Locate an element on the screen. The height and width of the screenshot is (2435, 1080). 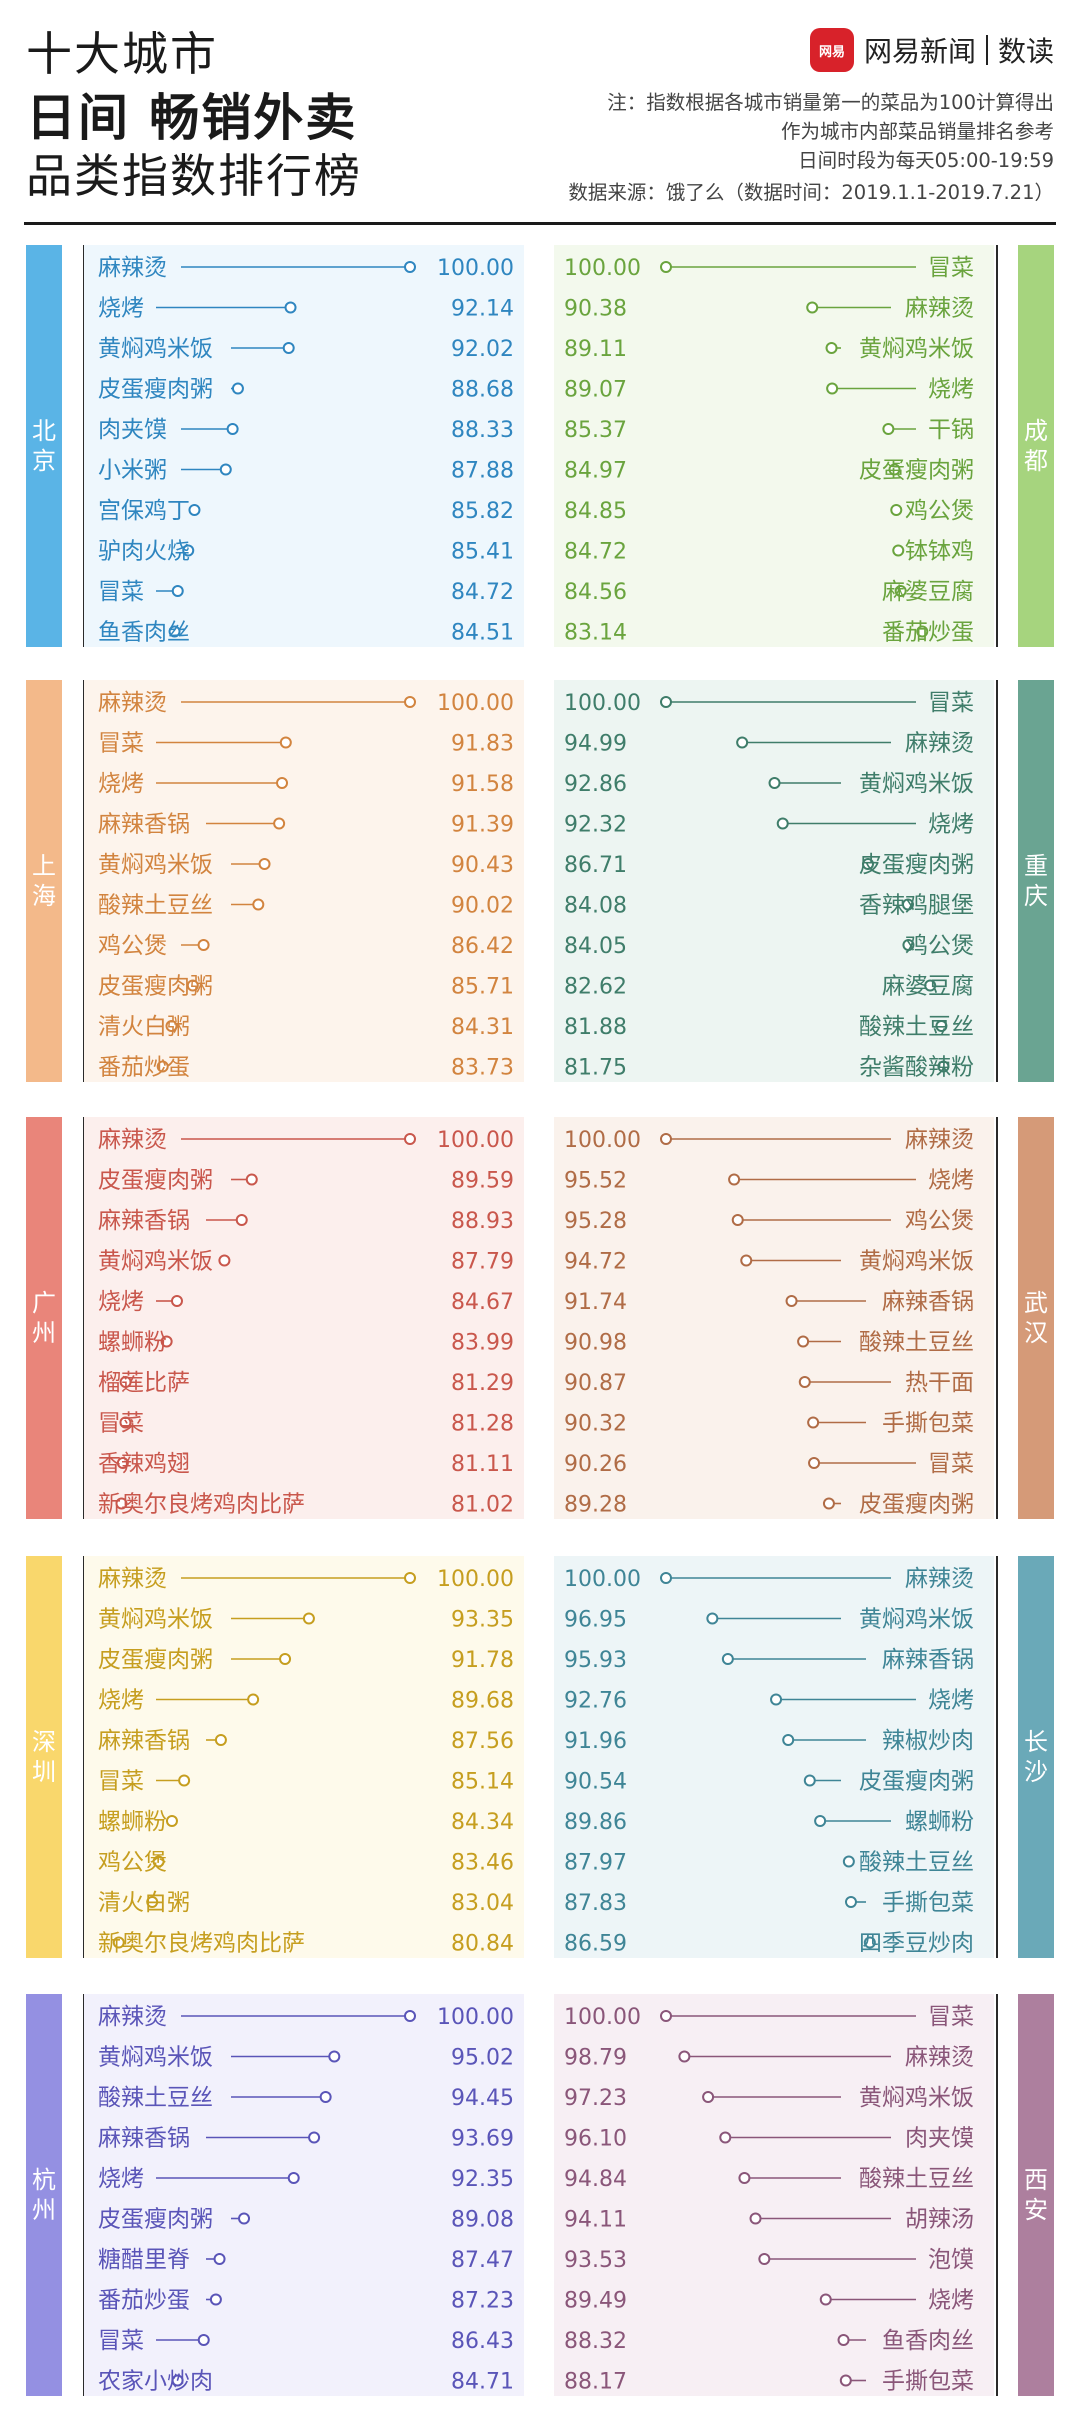
value-label: 84.97 is located at coordinates (595, 471).